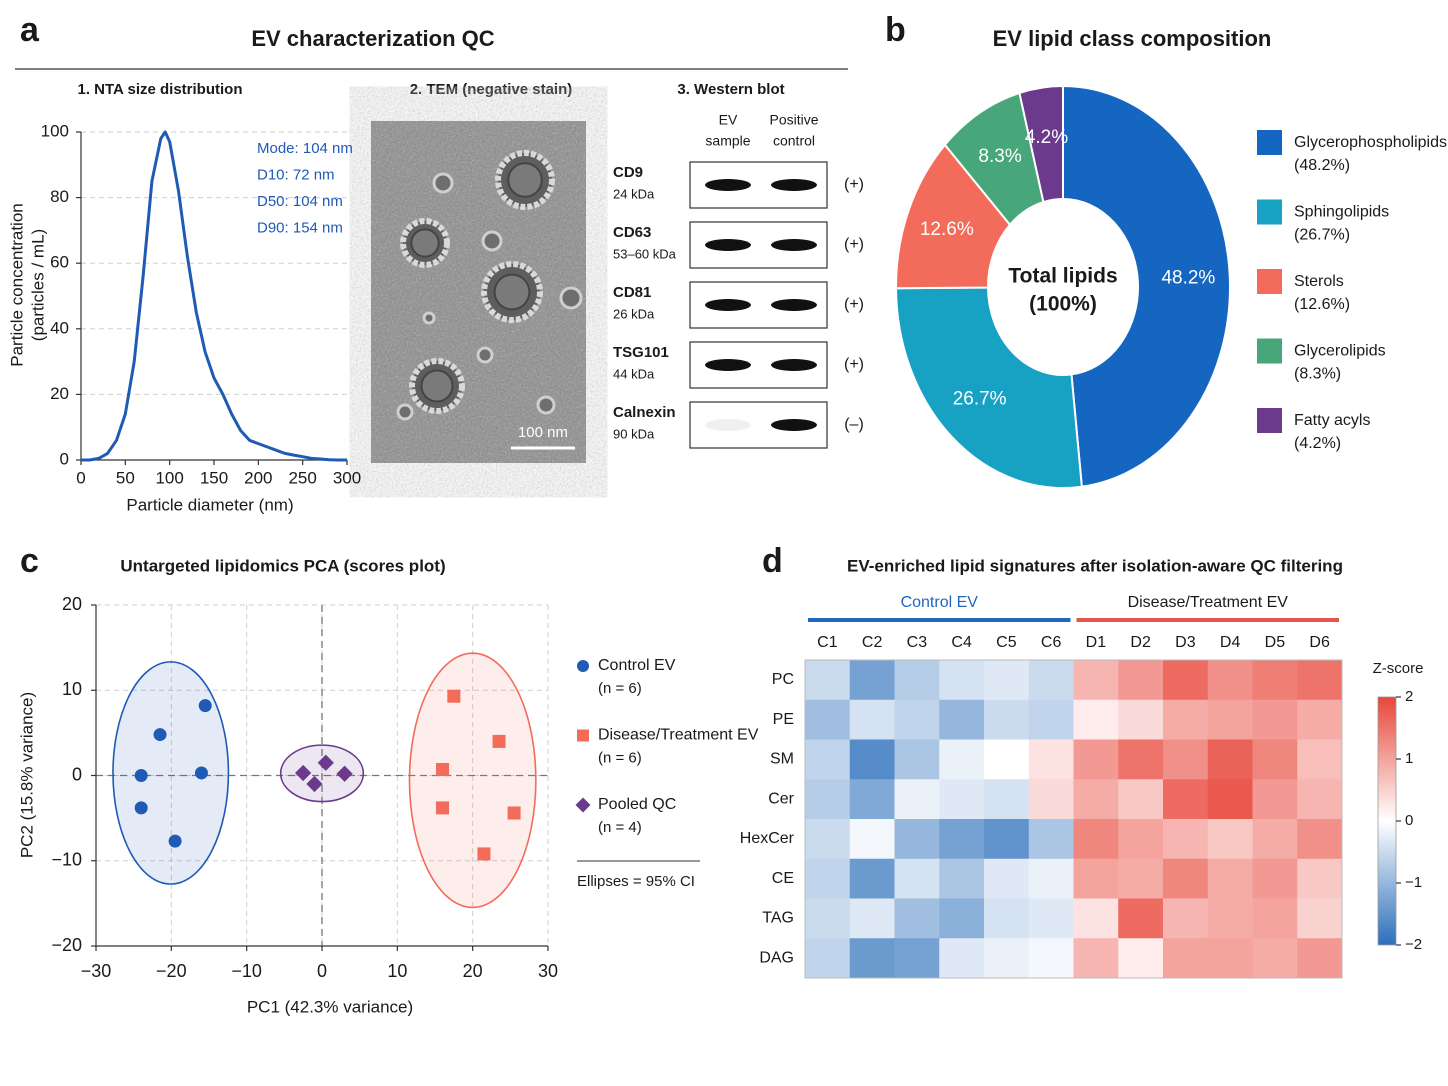 The height and width of the screenshot is (1086, 1448). What do you see at coordinates (634, 313) in the screenshot?
I see `protein-size: 26 kDa` at bounding box center [634, 313].